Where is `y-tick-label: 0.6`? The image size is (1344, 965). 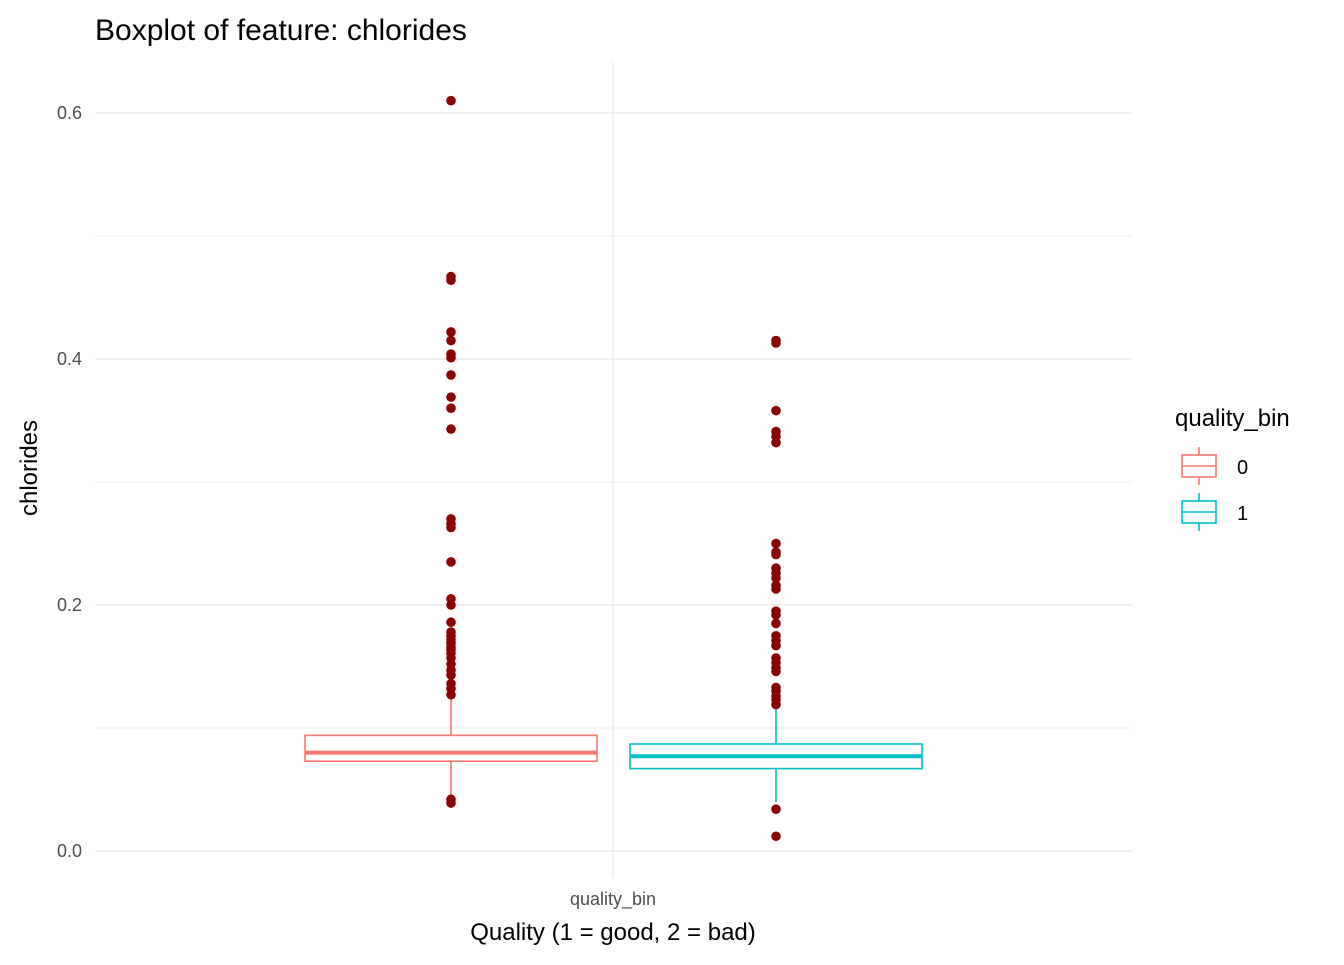 y-tick-label: 0.6 is located at coordinates (69, 113).